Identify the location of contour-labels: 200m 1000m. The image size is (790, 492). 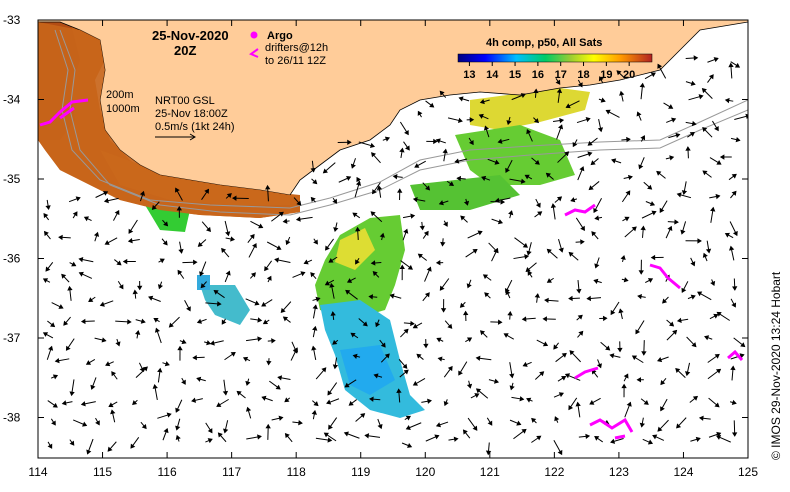
(123, 102).